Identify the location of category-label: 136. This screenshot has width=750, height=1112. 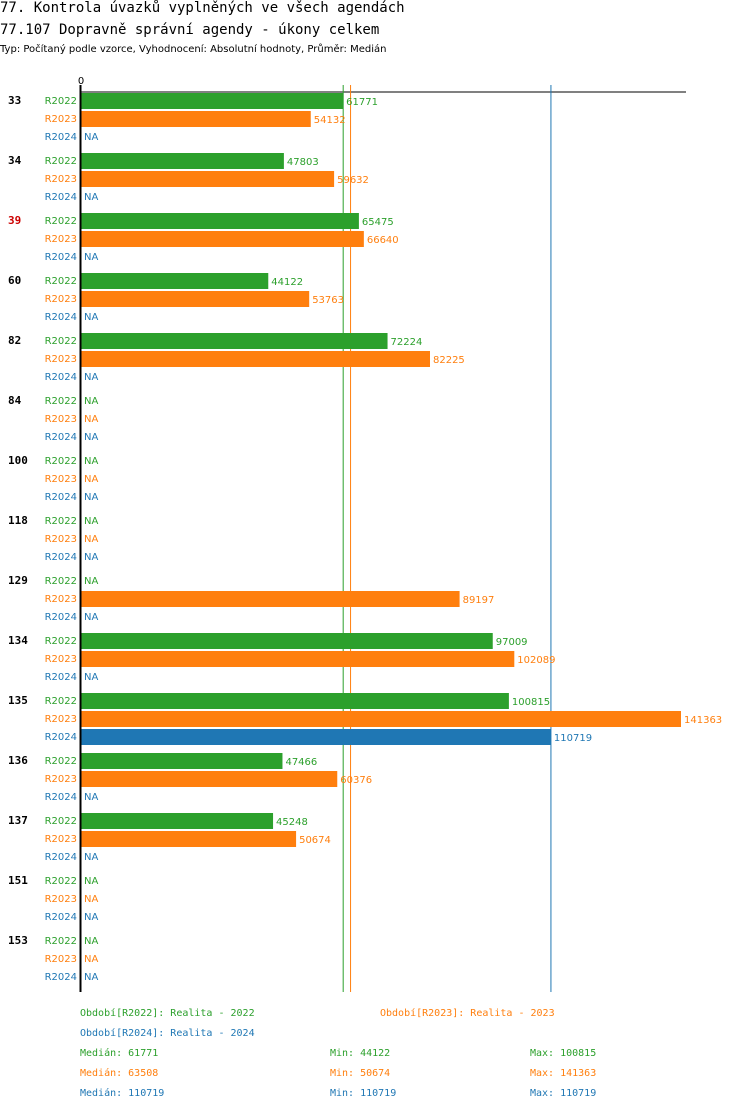
(18, 760).